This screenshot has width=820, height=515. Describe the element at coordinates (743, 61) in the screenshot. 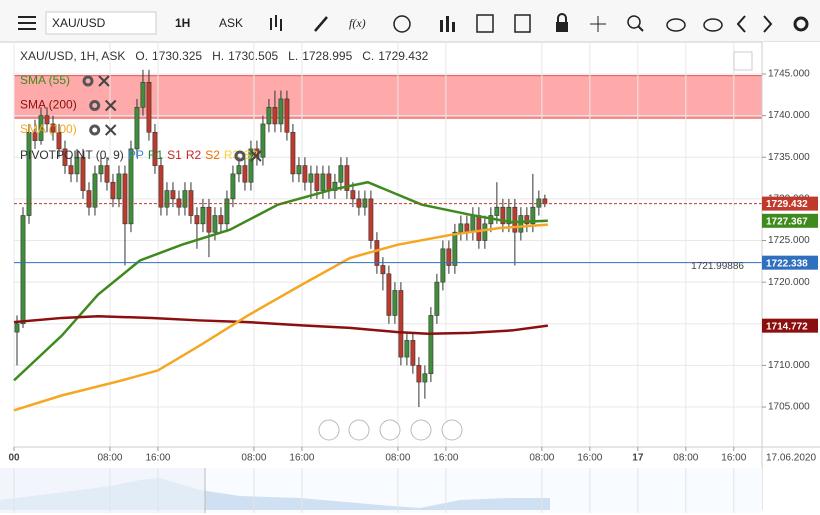

I see `maximize-button` at that location.